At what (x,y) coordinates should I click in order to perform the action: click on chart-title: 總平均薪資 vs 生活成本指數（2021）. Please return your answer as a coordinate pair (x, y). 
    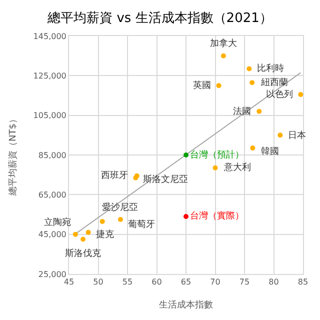
    Looking at the image, I should click on (159, 18).